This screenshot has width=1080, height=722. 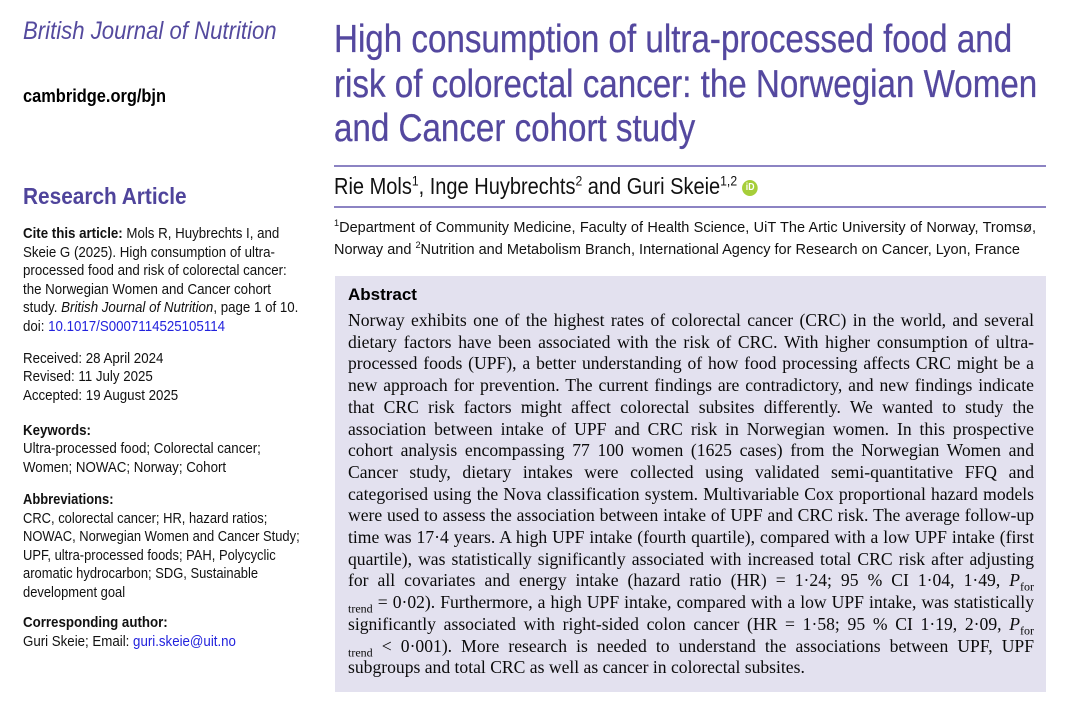 I want to click on received-date: Received: 28 April 2024, so click(x=93, y=358).